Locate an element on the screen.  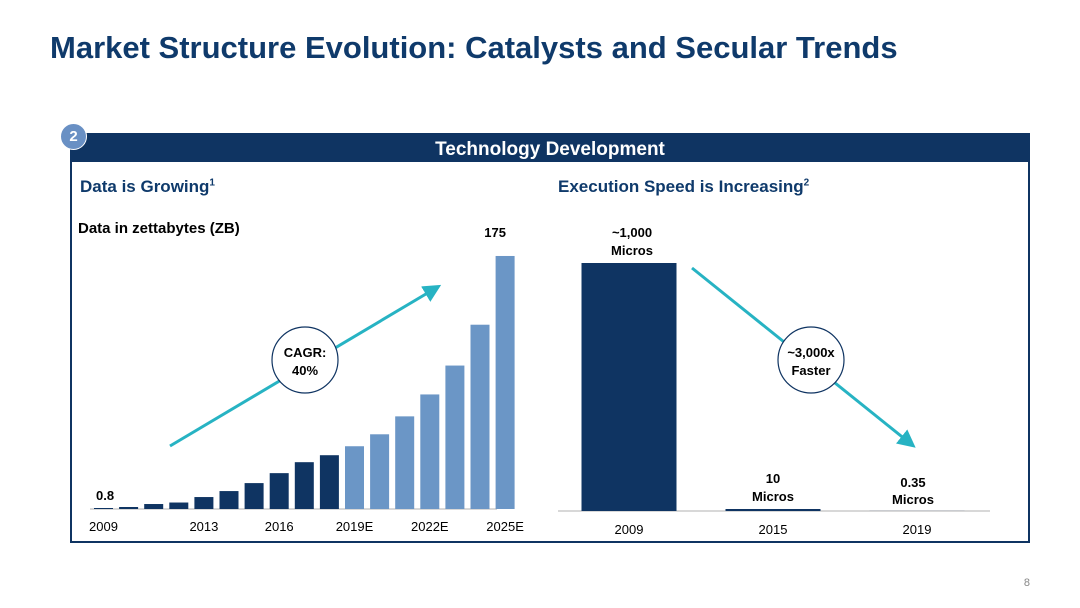
right-subtitle: Execution Speed is Increasing2 is located at coordinates (684, 186).